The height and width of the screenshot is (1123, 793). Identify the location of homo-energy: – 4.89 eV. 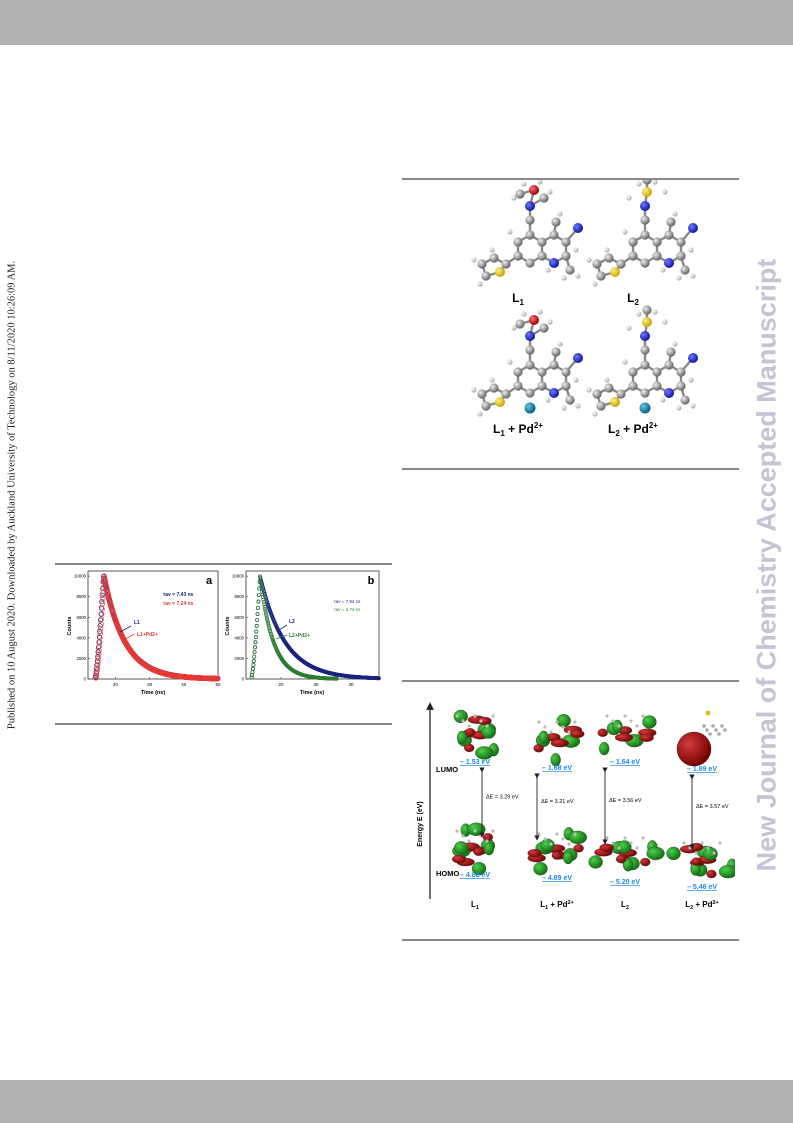
(557, 878).